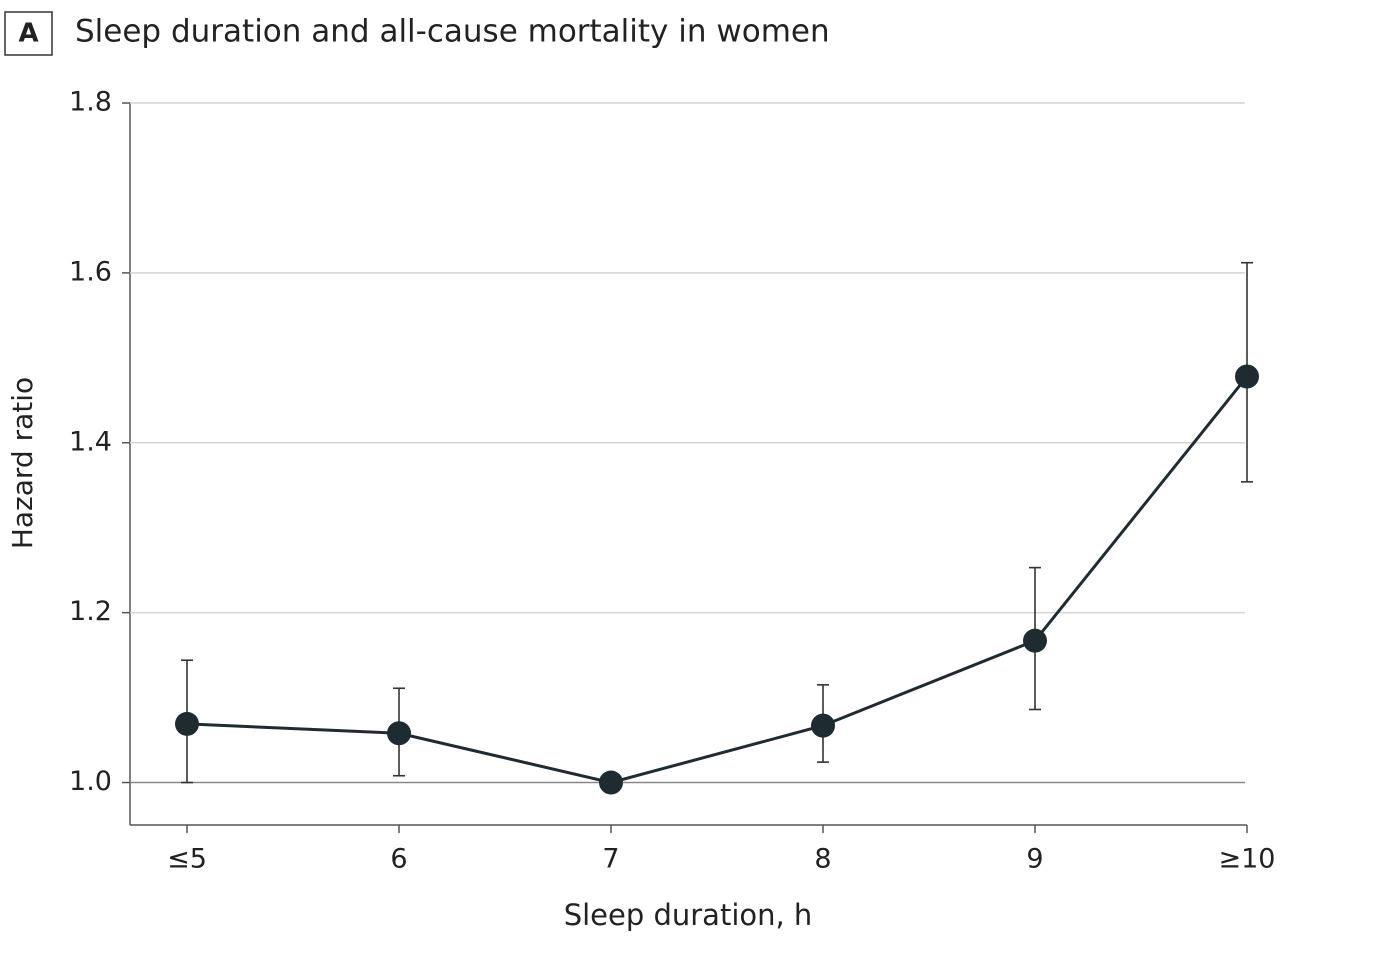 The height and width of the screenshot is (968, 1386). What do you see at coordinates (90, 611) in the screenshot?
I see `y-tick-label: 1.2` at bounding box center [90, 611].